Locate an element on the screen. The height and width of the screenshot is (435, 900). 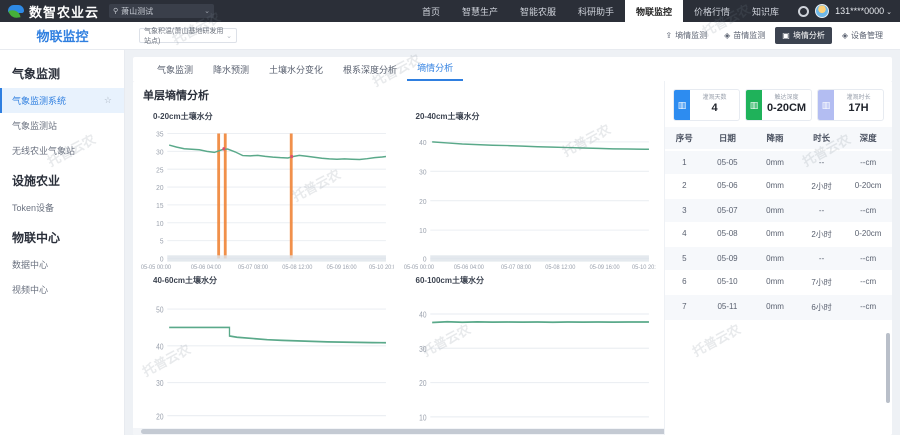
main-nav: 首页 智慧生产 智能农服 科研助手 物联监控 价格行情 知识库 is located at coordinates (600, 11).